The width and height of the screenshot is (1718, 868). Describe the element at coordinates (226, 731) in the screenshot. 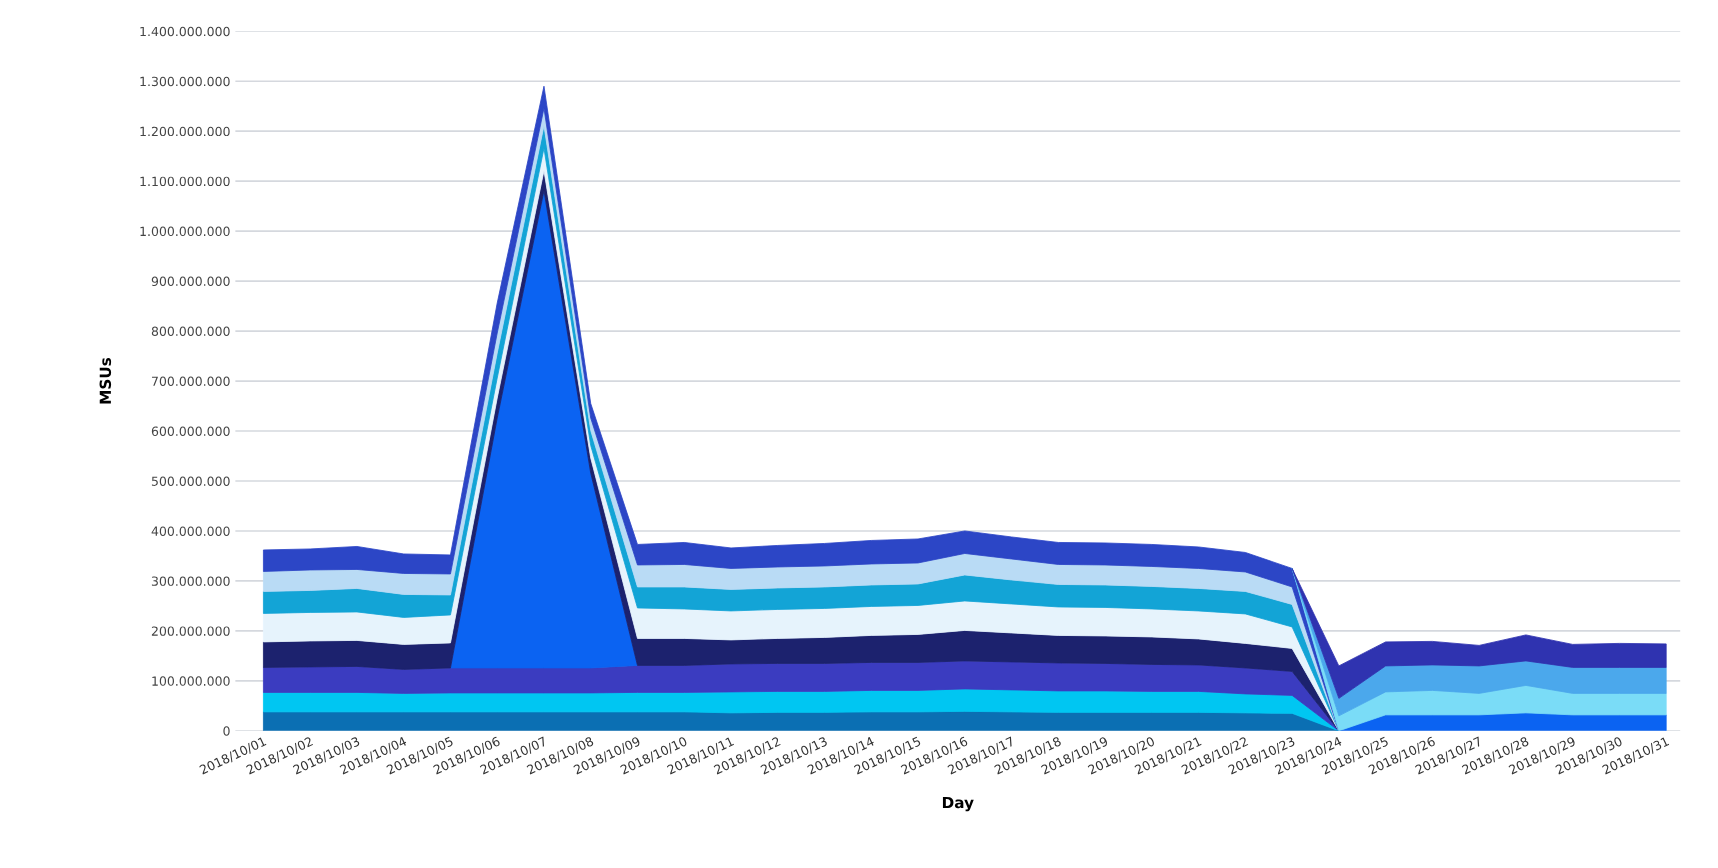

I see `y-tick-label: 0` at that location.